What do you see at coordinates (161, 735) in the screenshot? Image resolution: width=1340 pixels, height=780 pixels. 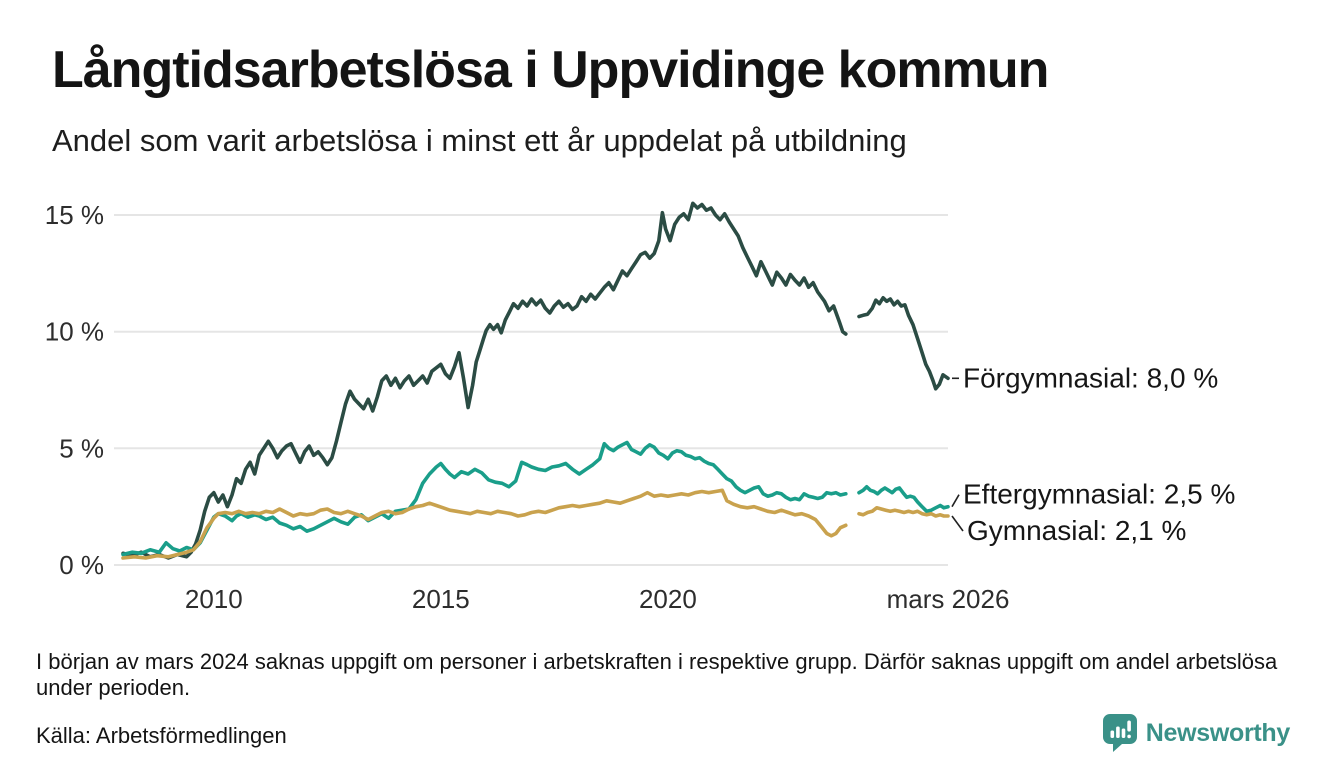 I see `source-credit: Källa: Arbetsförmedlingen` at bounding box center [161, 735].